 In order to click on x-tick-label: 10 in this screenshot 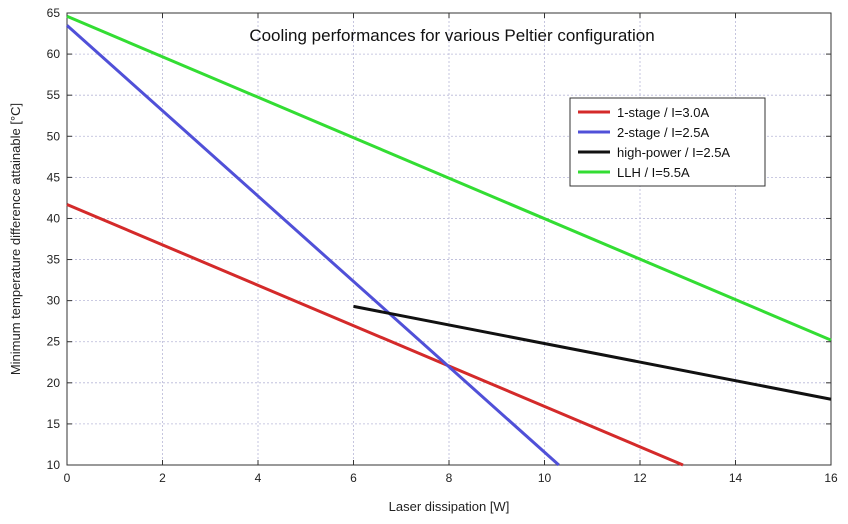, I will do `click(545, 478)`.